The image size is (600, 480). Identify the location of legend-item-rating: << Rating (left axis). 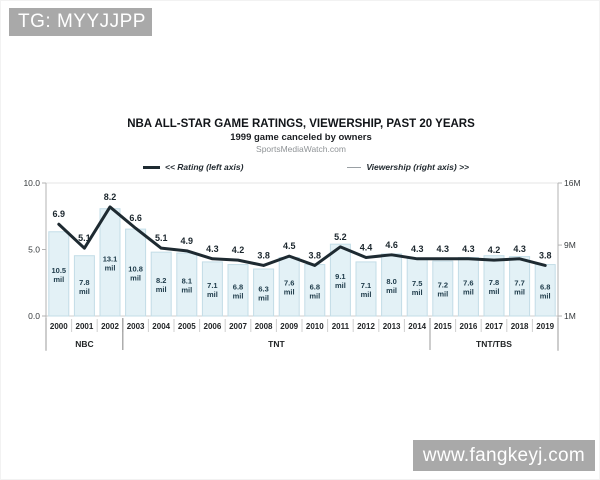
(193, 167).